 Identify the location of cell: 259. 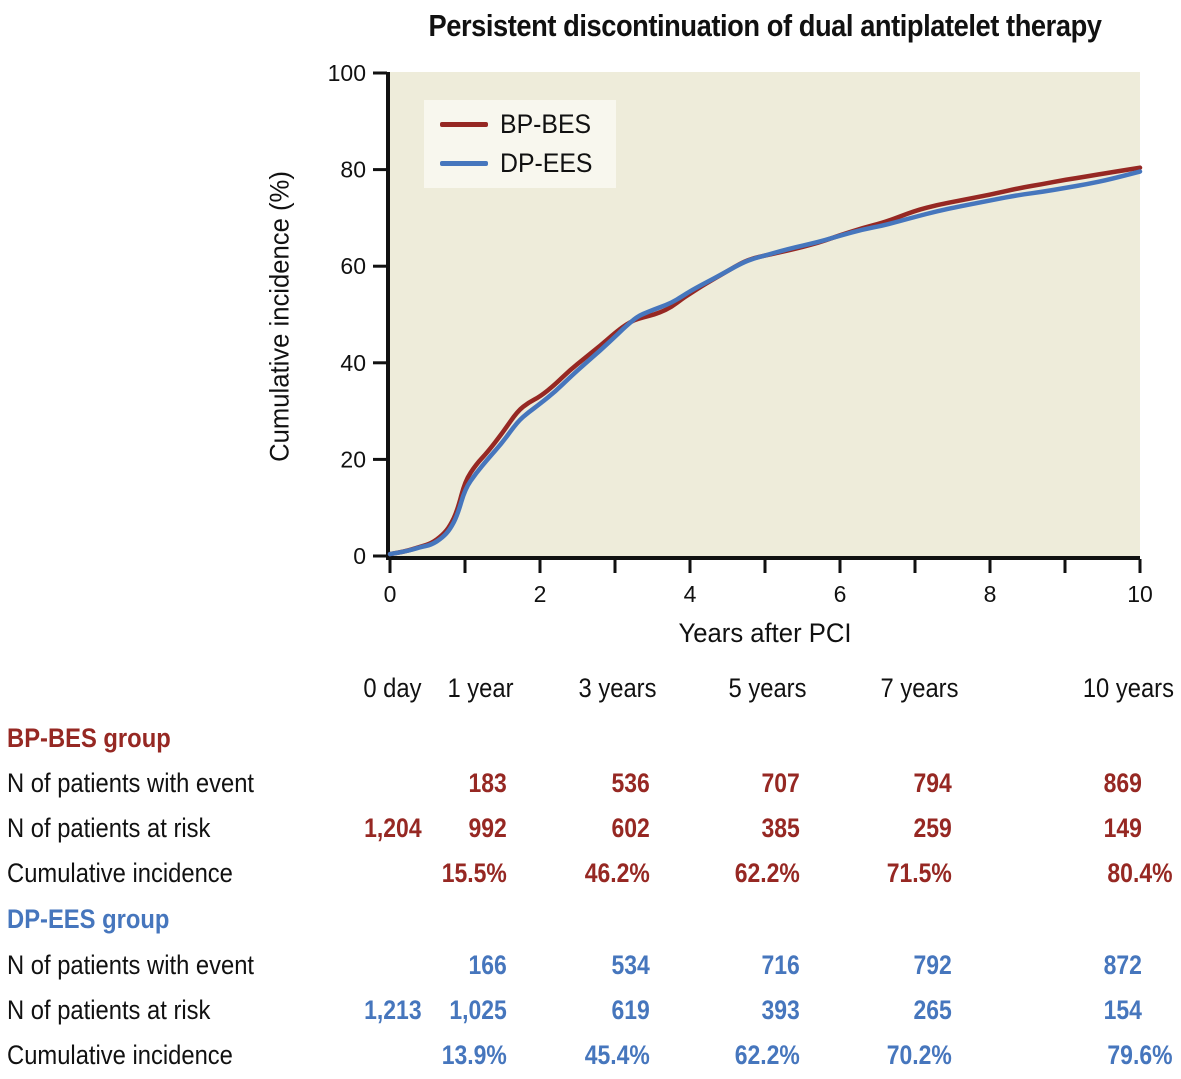
(932, 827).